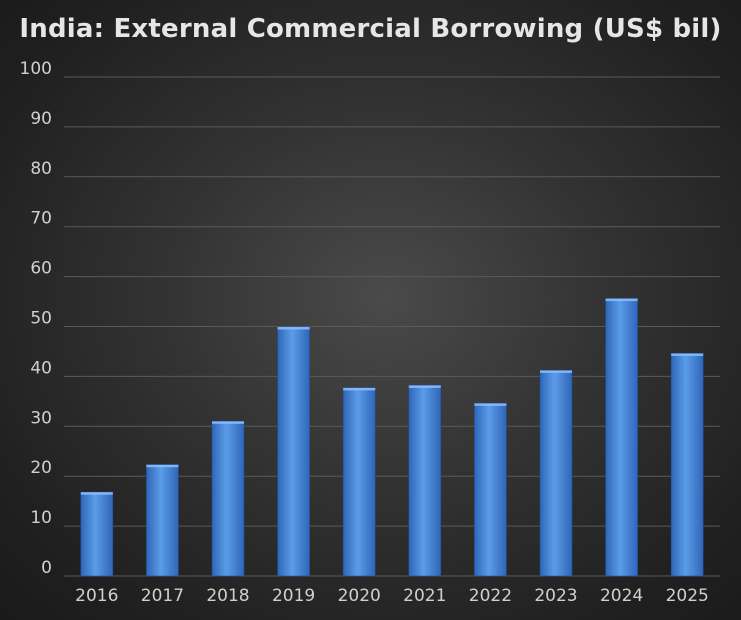 The image size is (741, 620). I want to click on x-tick-label: 2020, so click(359, 596).